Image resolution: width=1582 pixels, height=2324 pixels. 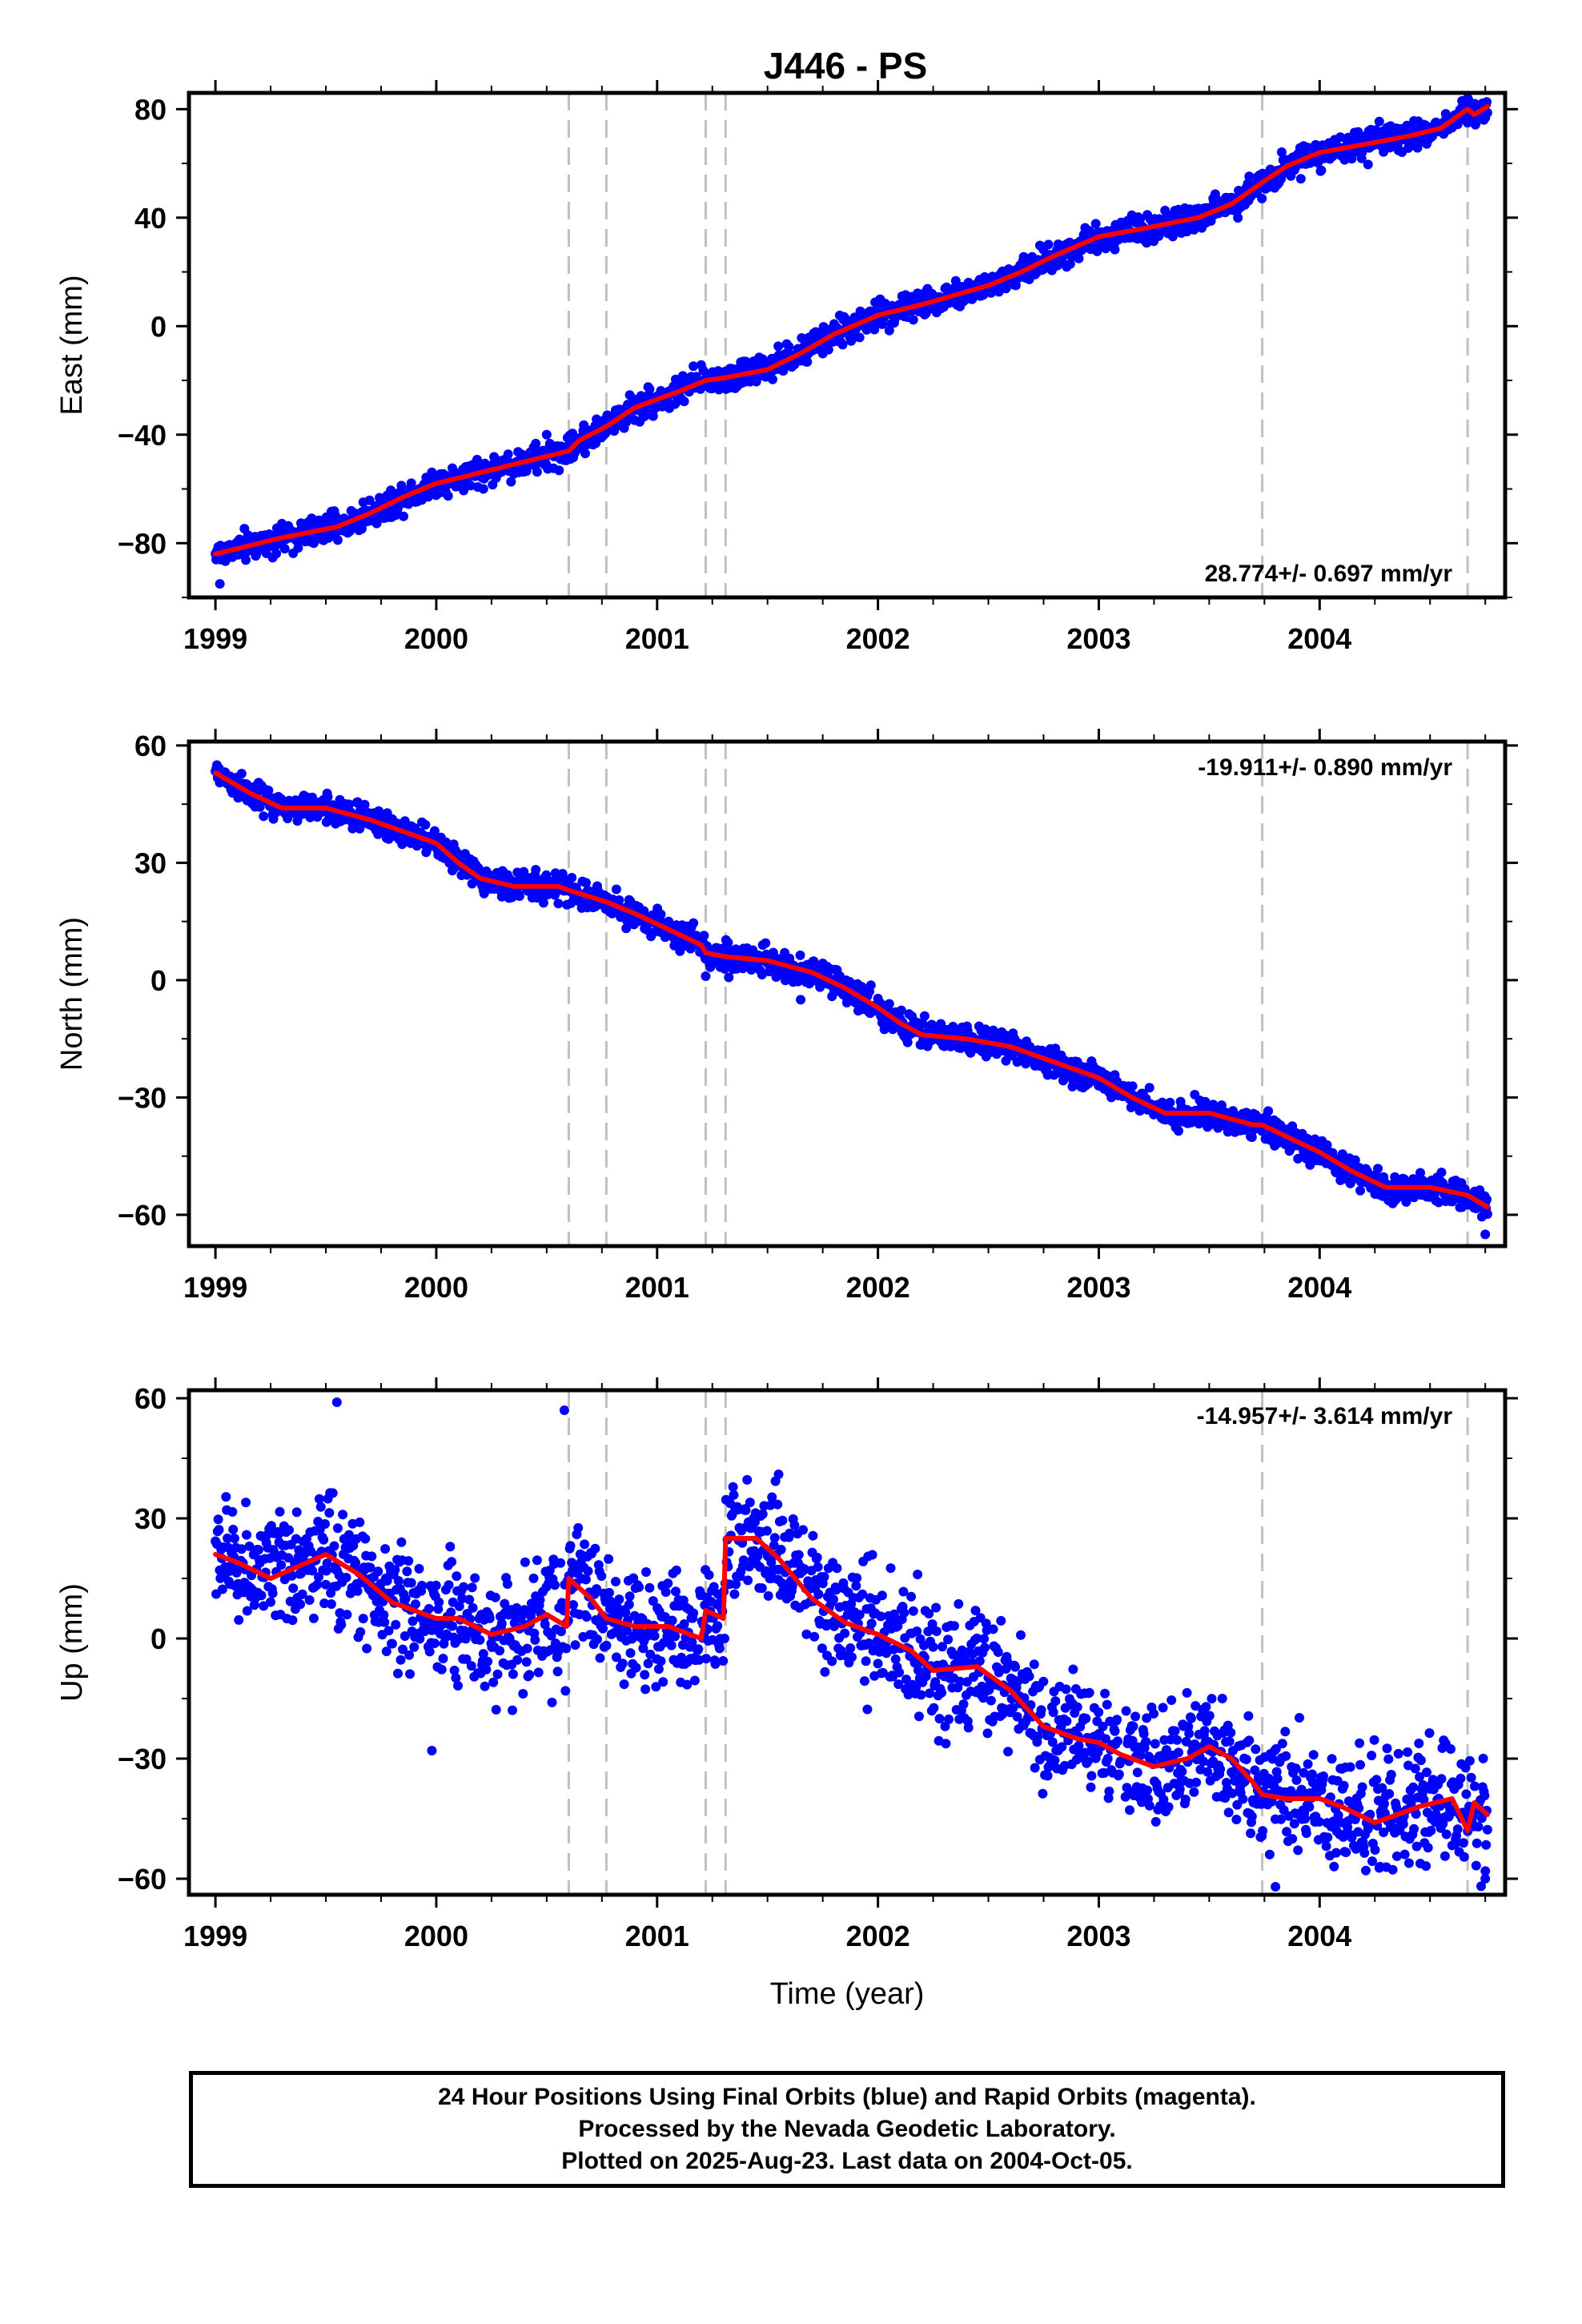 What do you see at coordinates (1055, 266) in the screenshot?
I see `outlier-point` at bounding box center [1055, 266].